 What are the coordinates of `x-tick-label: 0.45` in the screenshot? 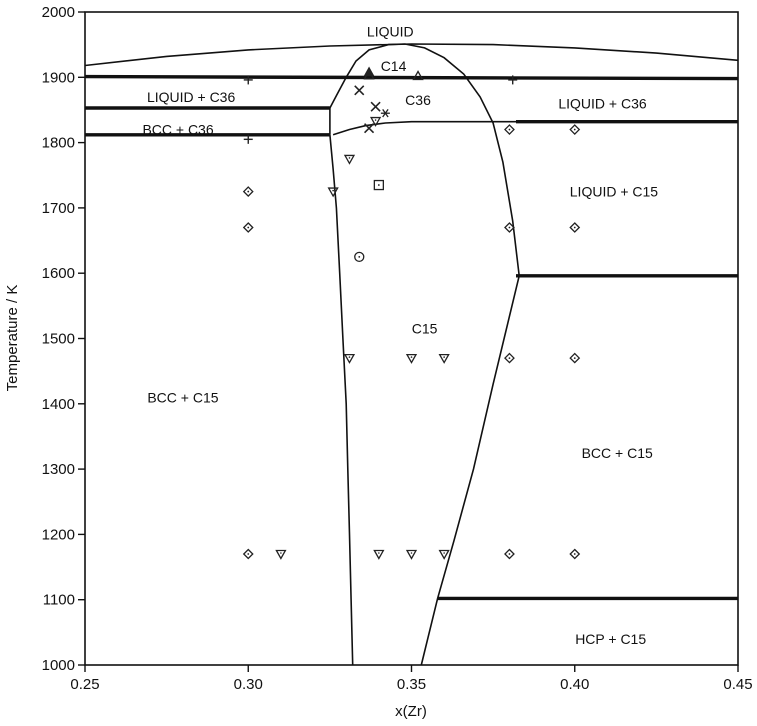 It's located at (737, 684).